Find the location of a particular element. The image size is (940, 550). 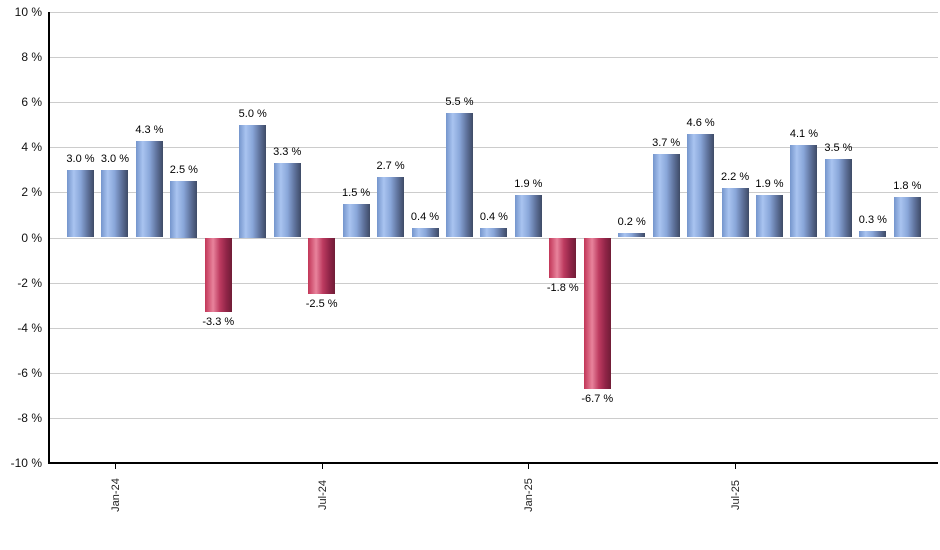

x-axis-tick-label: Jul-25 is located at coordinates (736, 495).